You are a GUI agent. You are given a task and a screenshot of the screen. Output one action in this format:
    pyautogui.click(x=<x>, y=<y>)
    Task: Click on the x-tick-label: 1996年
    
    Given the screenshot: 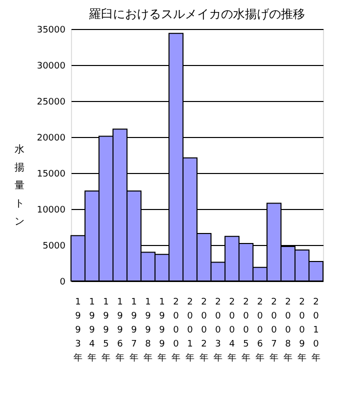 What is the action you would take?
    pyautogui.click(x=120, y=331)
    